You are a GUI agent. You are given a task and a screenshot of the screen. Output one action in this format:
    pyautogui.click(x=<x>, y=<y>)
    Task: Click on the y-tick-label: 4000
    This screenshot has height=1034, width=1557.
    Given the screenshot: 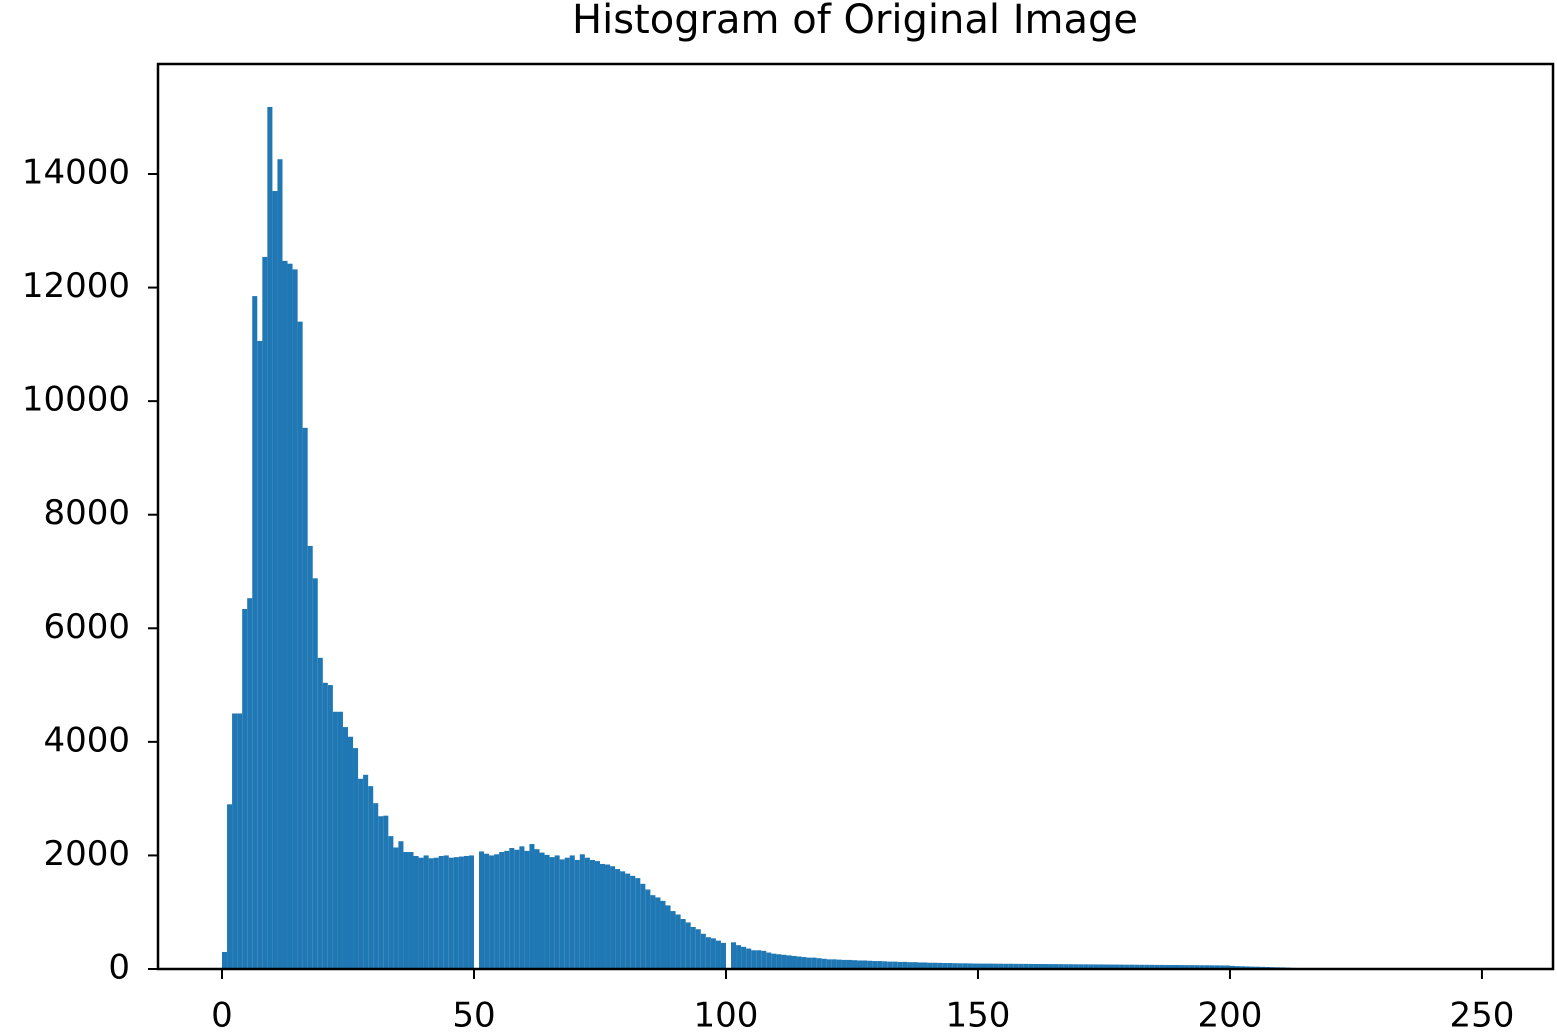 What is the action you would take?
    pyautogui.click(x=86, y=740)
    